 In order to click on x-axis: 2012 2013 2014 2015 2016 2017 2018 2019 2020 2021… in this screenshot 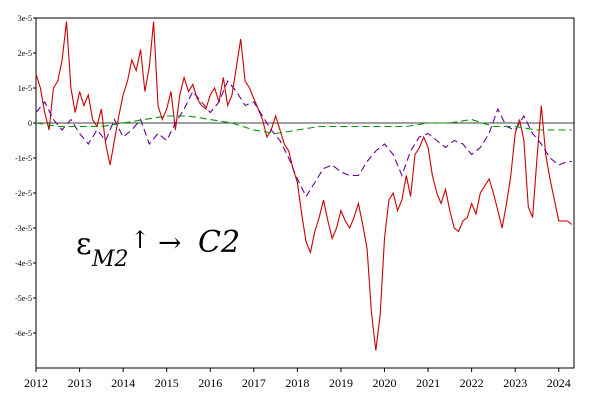, I will do `click(297, 379)`.